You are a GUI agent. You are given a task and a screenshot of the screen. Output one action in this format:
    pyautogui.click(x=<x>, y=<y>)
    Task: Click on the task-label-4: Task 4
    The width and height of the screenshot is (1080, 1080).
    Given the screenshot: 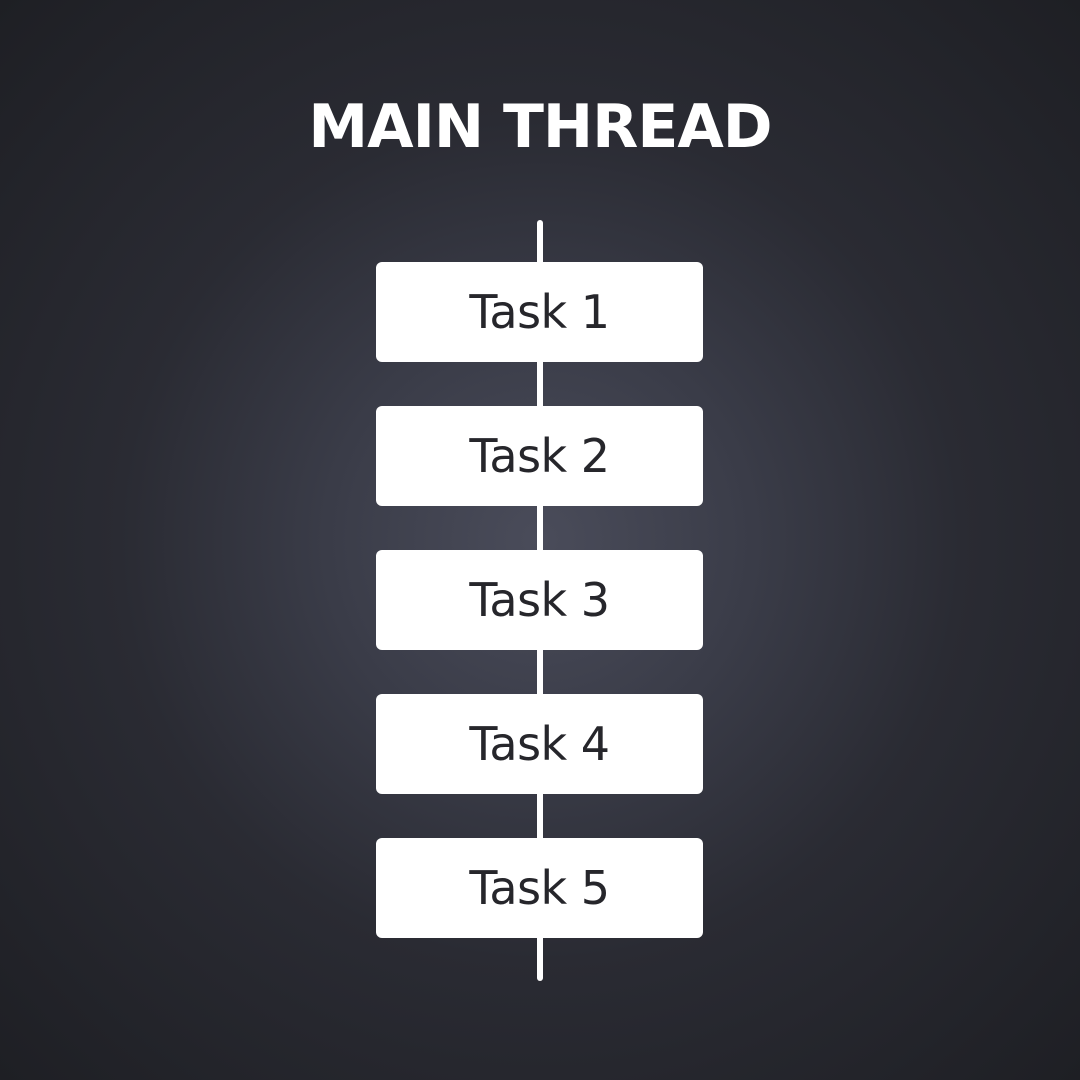 What is the action you would take?
    pyautogui.click(x=539, y=744)
    